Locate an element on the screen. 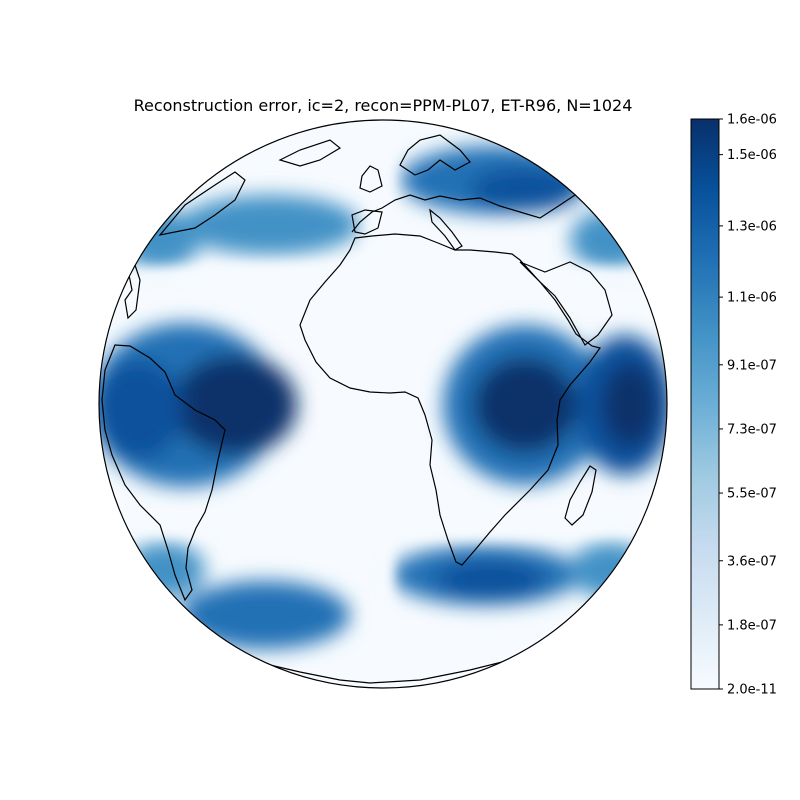  field-blob-north-edge-east is located at coordinates (610, 240).